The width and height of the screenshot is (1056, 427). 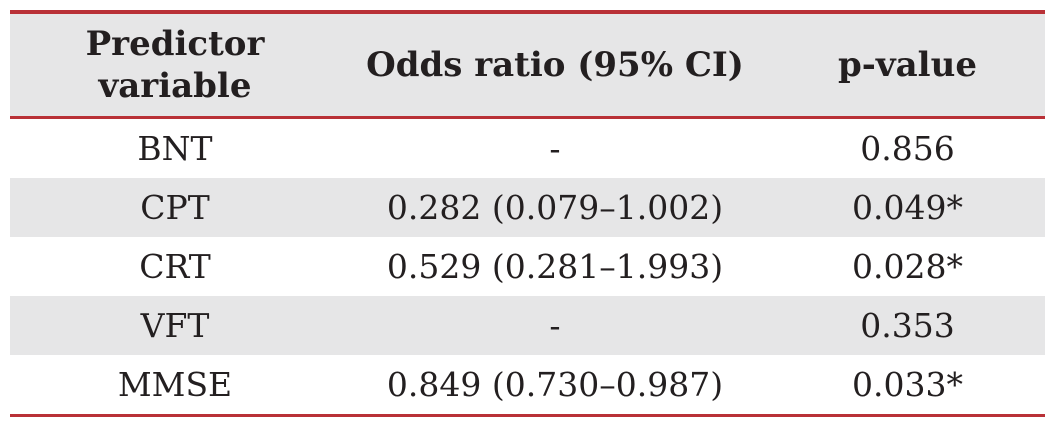 What do you see at coordinates (175, 325) in the screenshot?
I see `cell-predictor: VFT` at bounding box center [175, 325].